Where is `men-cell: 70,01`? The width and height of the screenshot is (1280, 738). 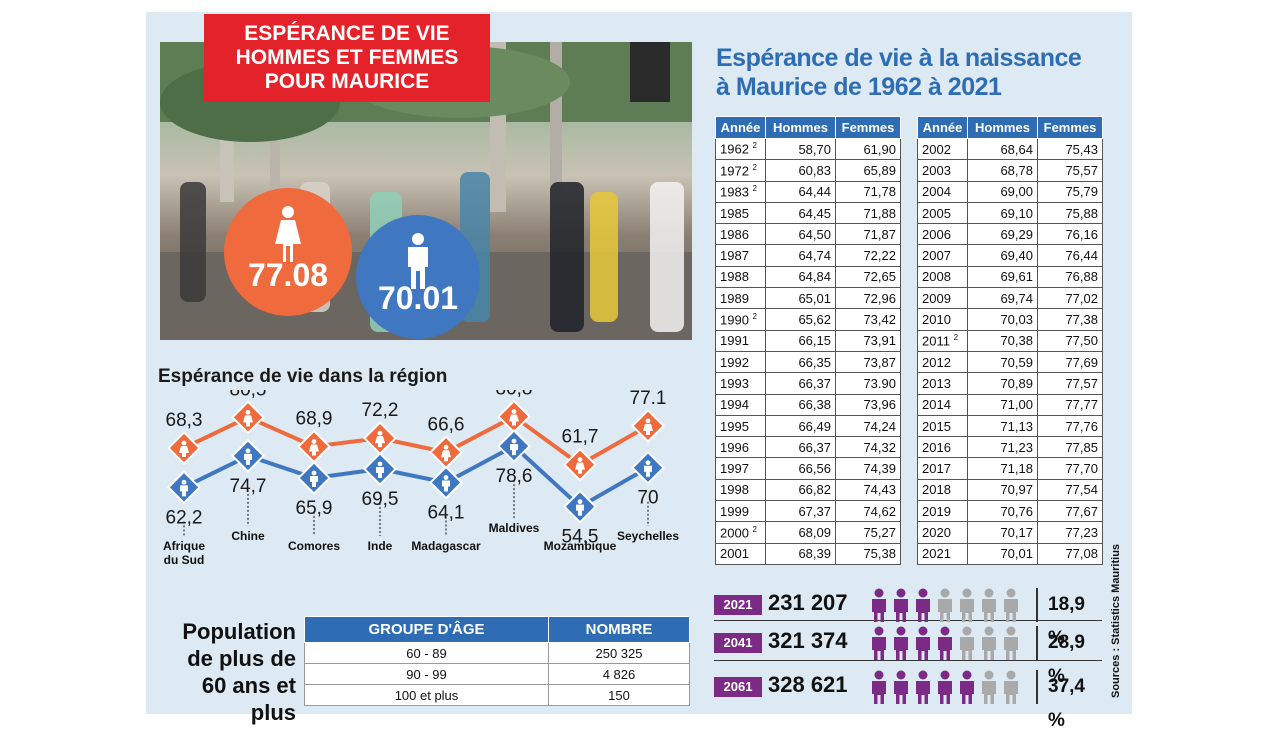 men-cell: 70,01 is located at coordinates (1002, 553).